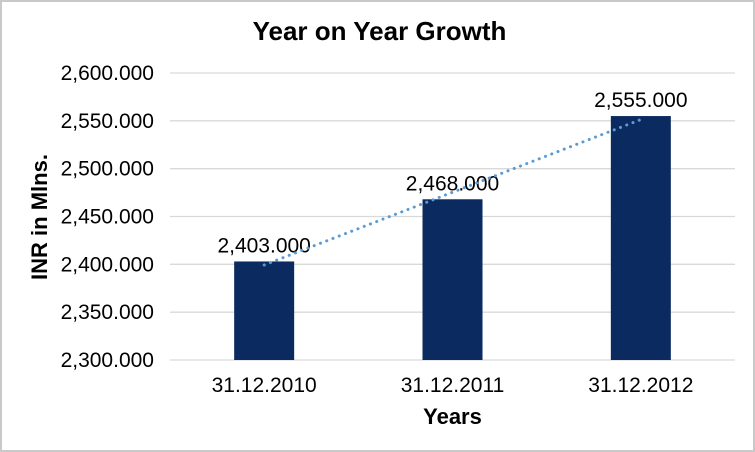 This screenshot has height=452, width=755. Describe the element at coordinates (107, 217) in the screenshot. I see `y-axis-tick-label: 2,450.000` at that location.